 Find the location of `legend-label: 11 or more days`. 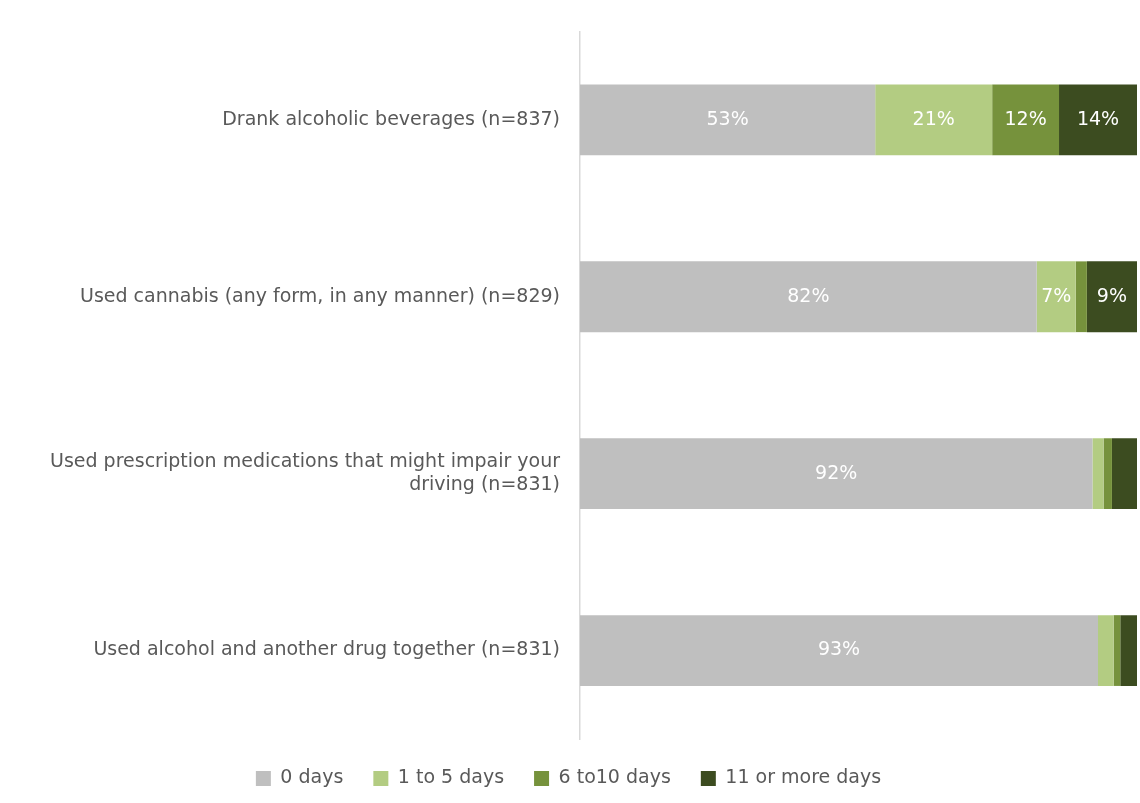

legend-label: 11 or more days is located at coordinates (803, 776).